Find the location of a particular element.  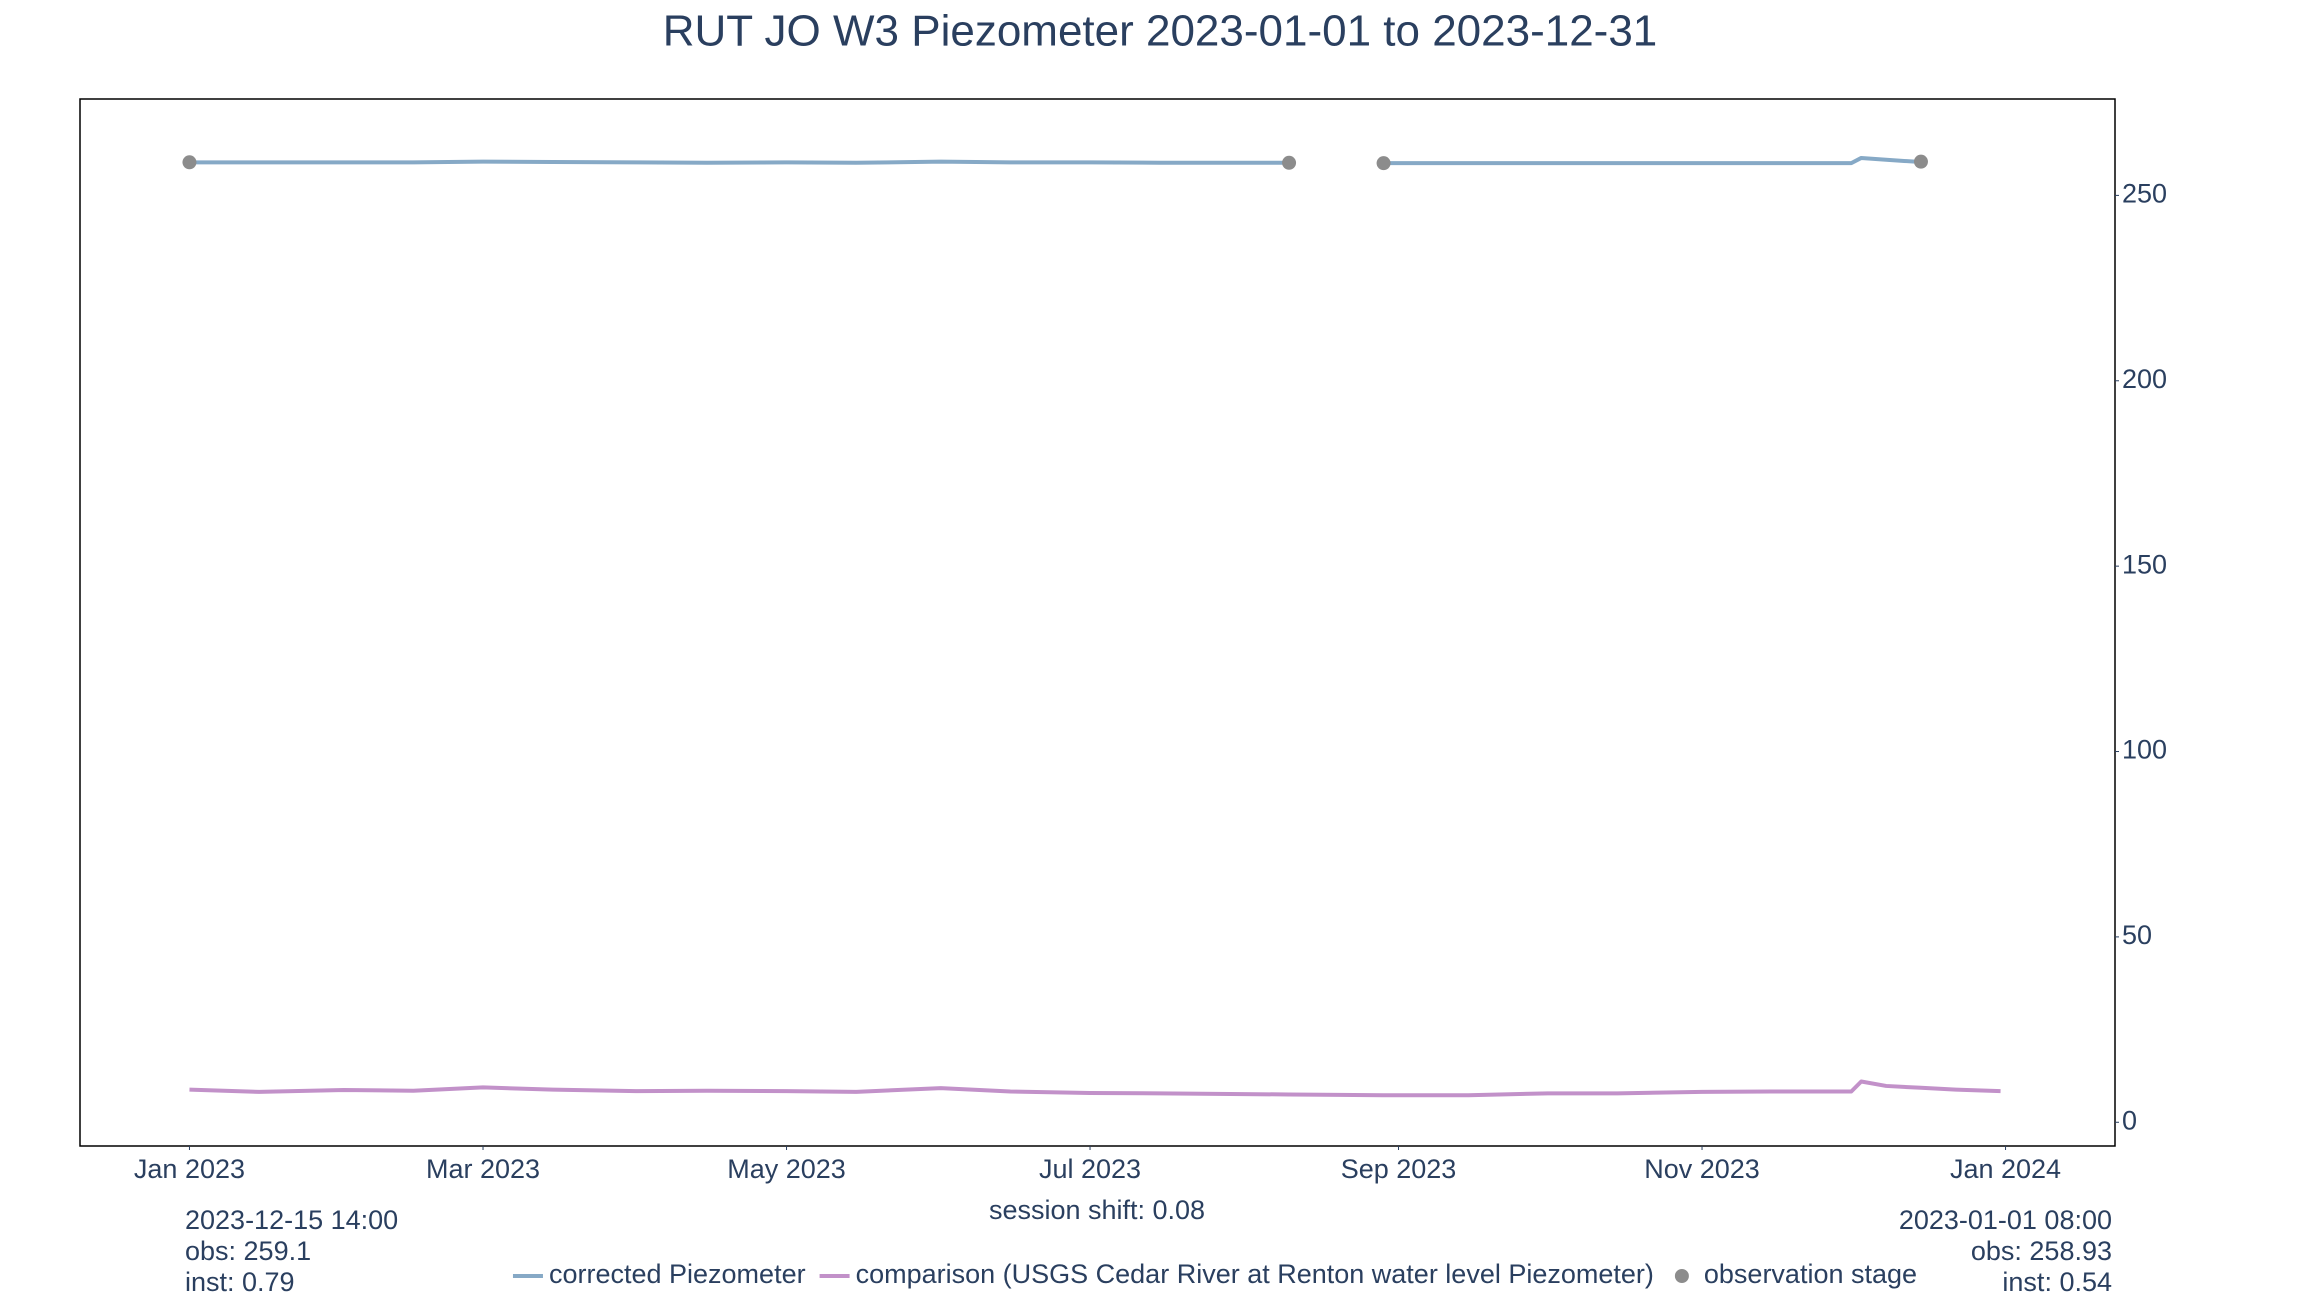

annotation: 2023-12-15 14:00 is located at coordinates (291, 1220).